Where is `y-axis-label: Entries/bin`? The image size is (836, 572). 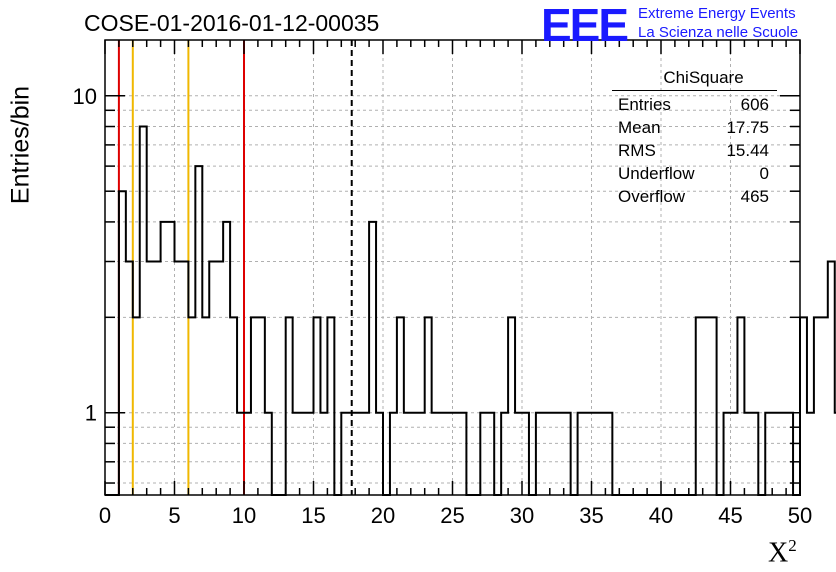 y-axis-label: Entries/bin is located at coordinates (21, 145).